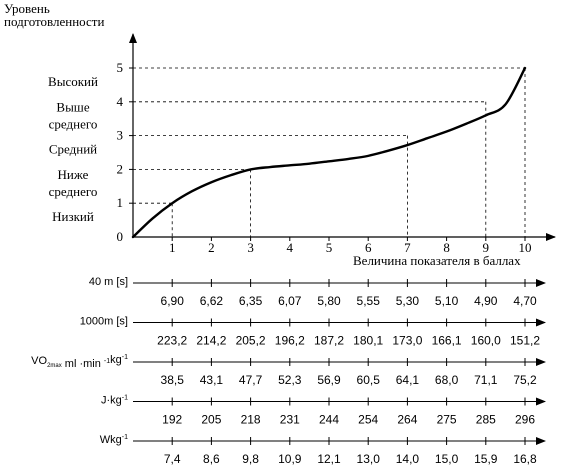  What do you see at coordinates (251, 341) in the screenshot?
I see `scale-2-value-3: 205,2` at bounding box center [251, 341].